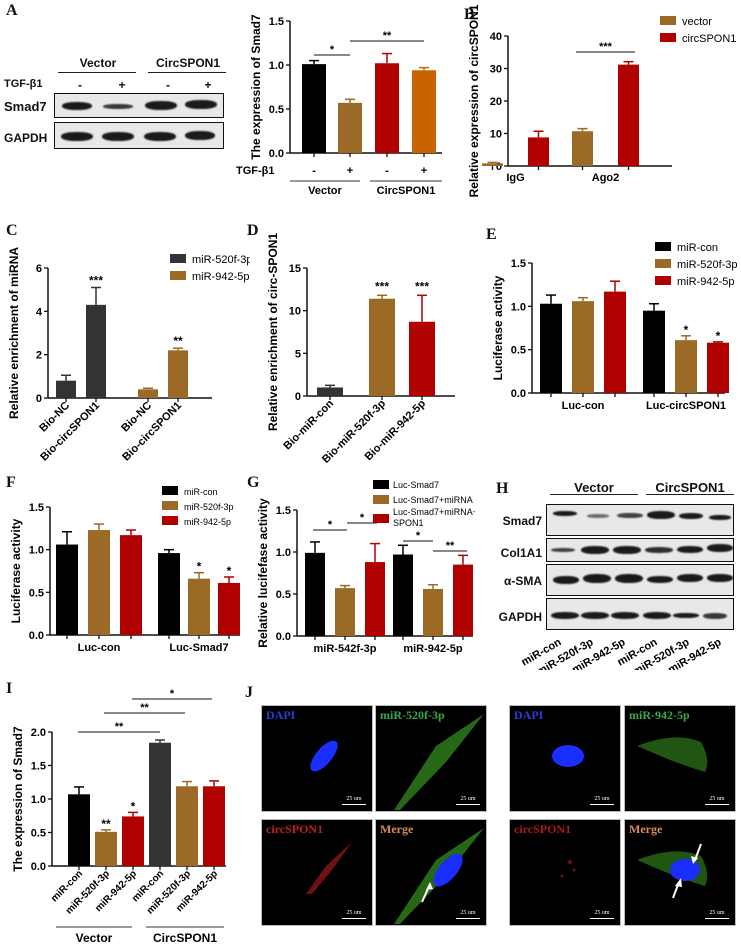 This screenshot has height=948, width=741. Describe the element at coordinates (168, 85) in the screenshot. I see `sign: -` at that location.